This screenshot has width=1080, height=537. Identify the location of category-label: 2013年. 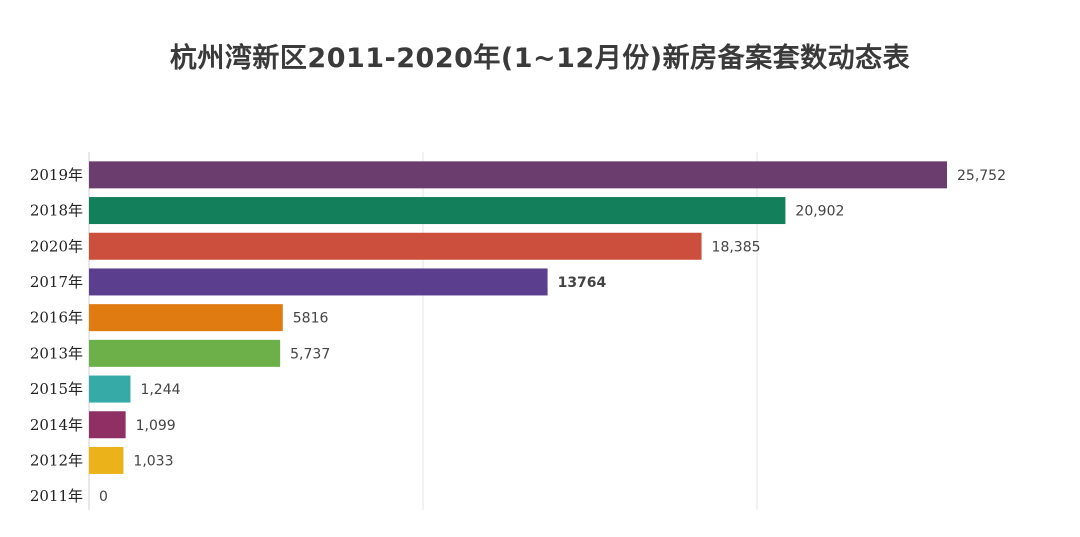
(56, 353).